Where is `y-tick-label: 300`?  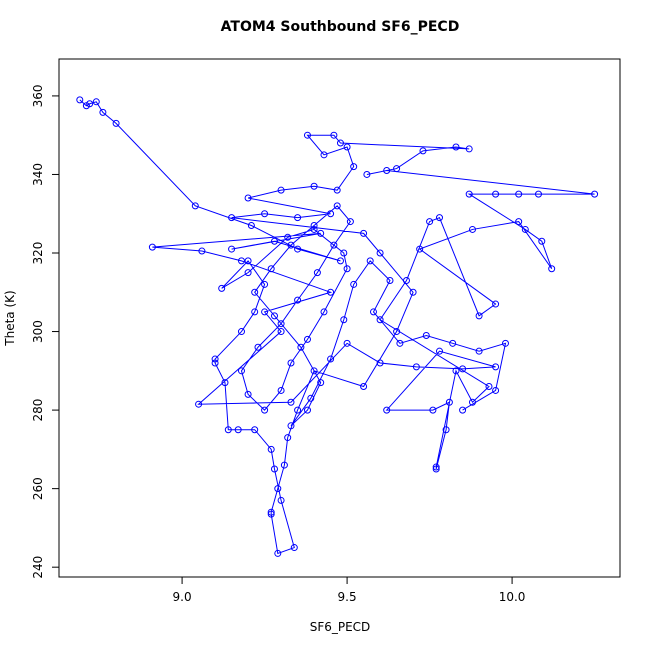
y-tick-label: 300 is located at coordinates (38, 331).